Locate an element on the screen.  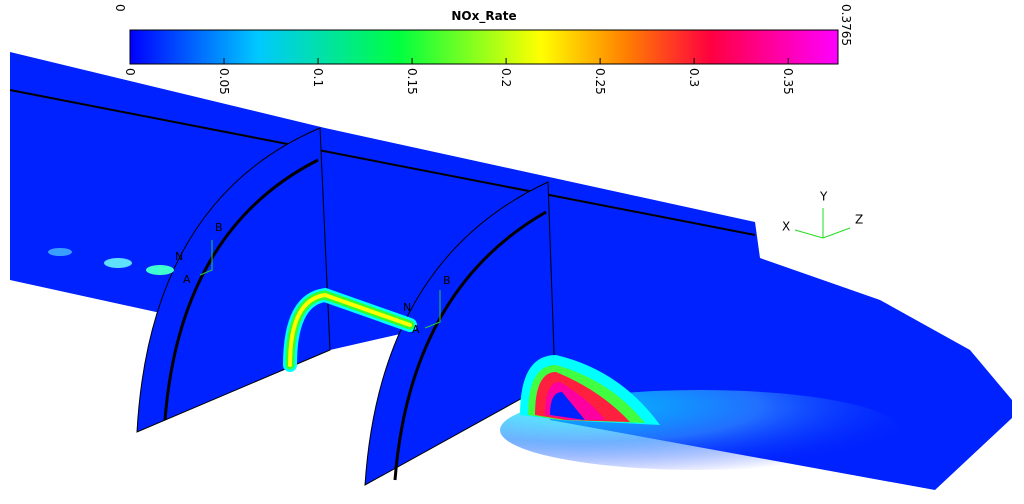
colorbar-tick-label: 0.3 is located at coordinates (694, 77).